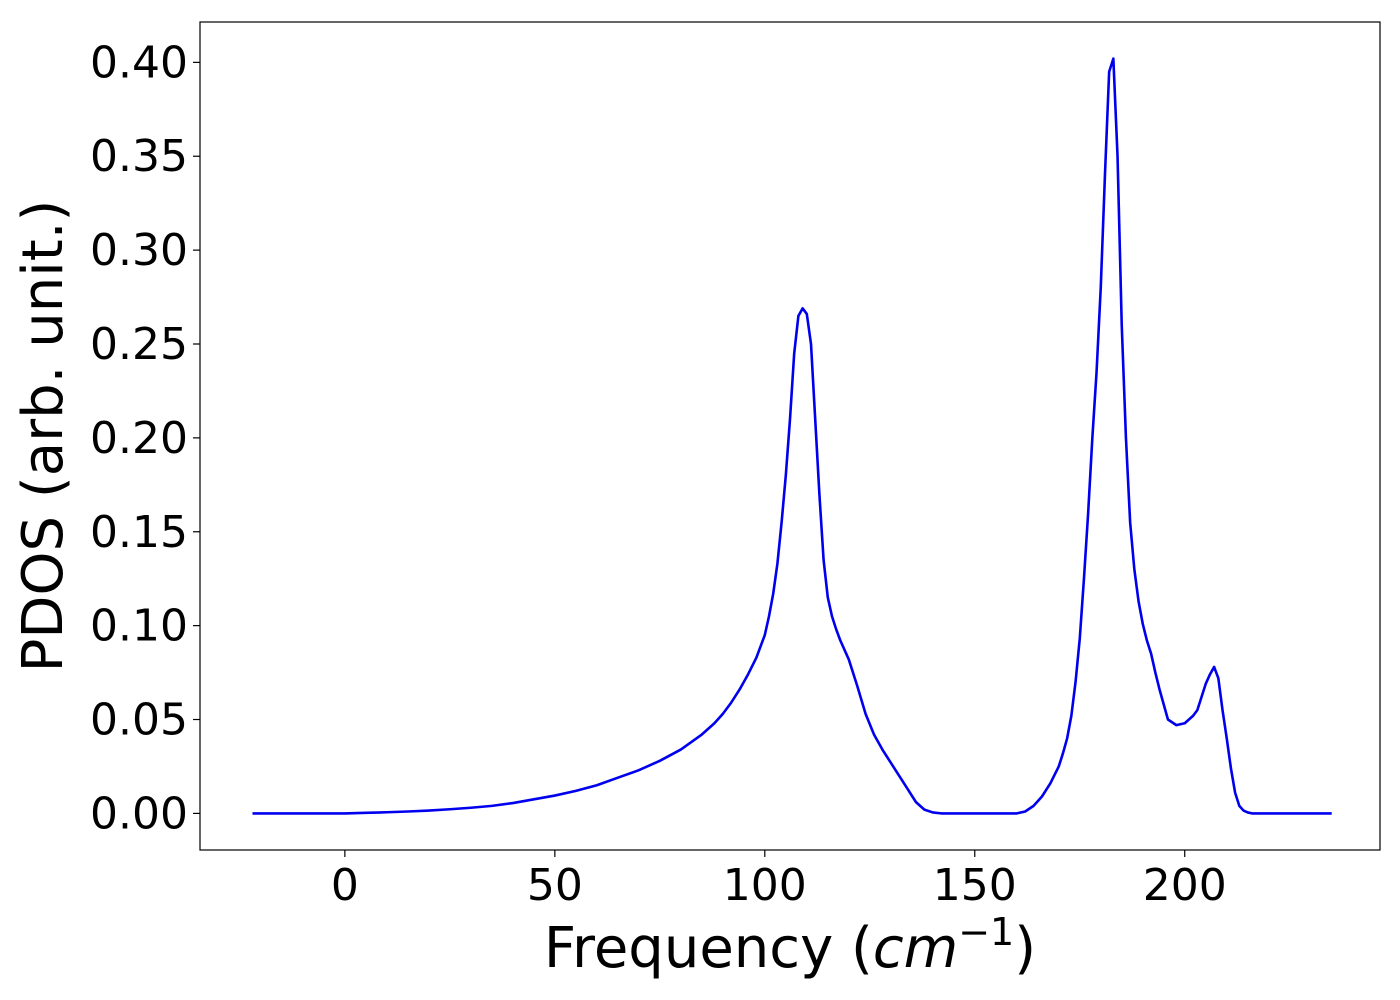 Image resolution: width=1400 pixels, height=1000 pixels. I want to click on y-tick-label: 0.00, so click(139, 813).